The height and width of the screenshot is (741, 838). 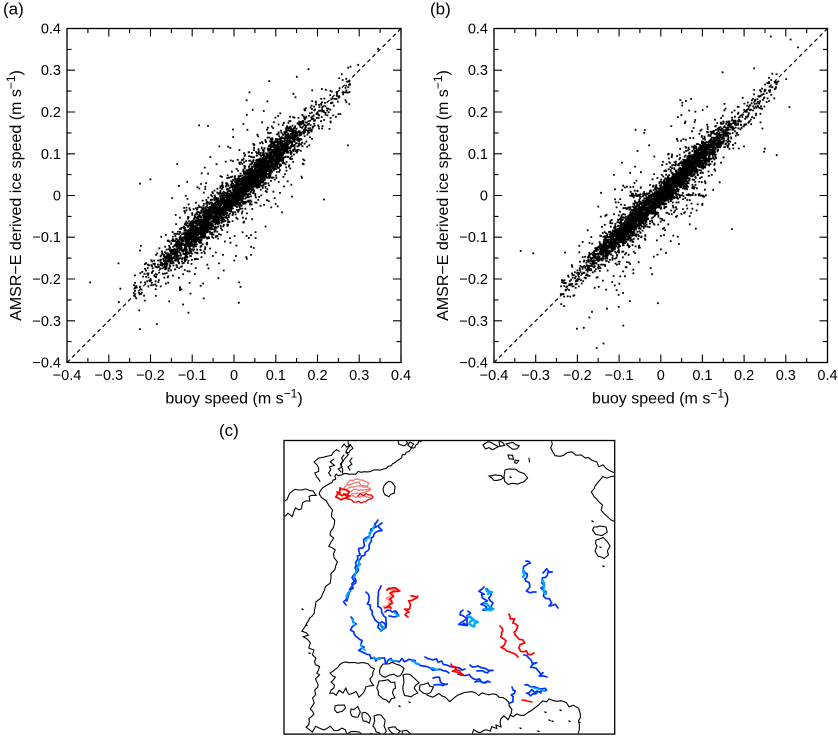 I want to click on svg-text: (c), so click(x=229, y=430).